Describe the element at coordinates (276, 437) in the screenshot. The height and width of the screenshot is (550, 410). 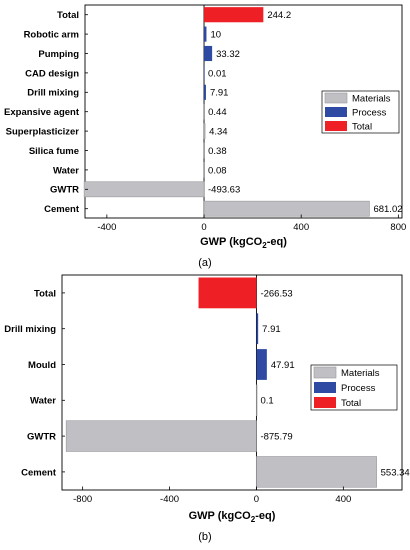
I see `value-label: -875.79` at that location.